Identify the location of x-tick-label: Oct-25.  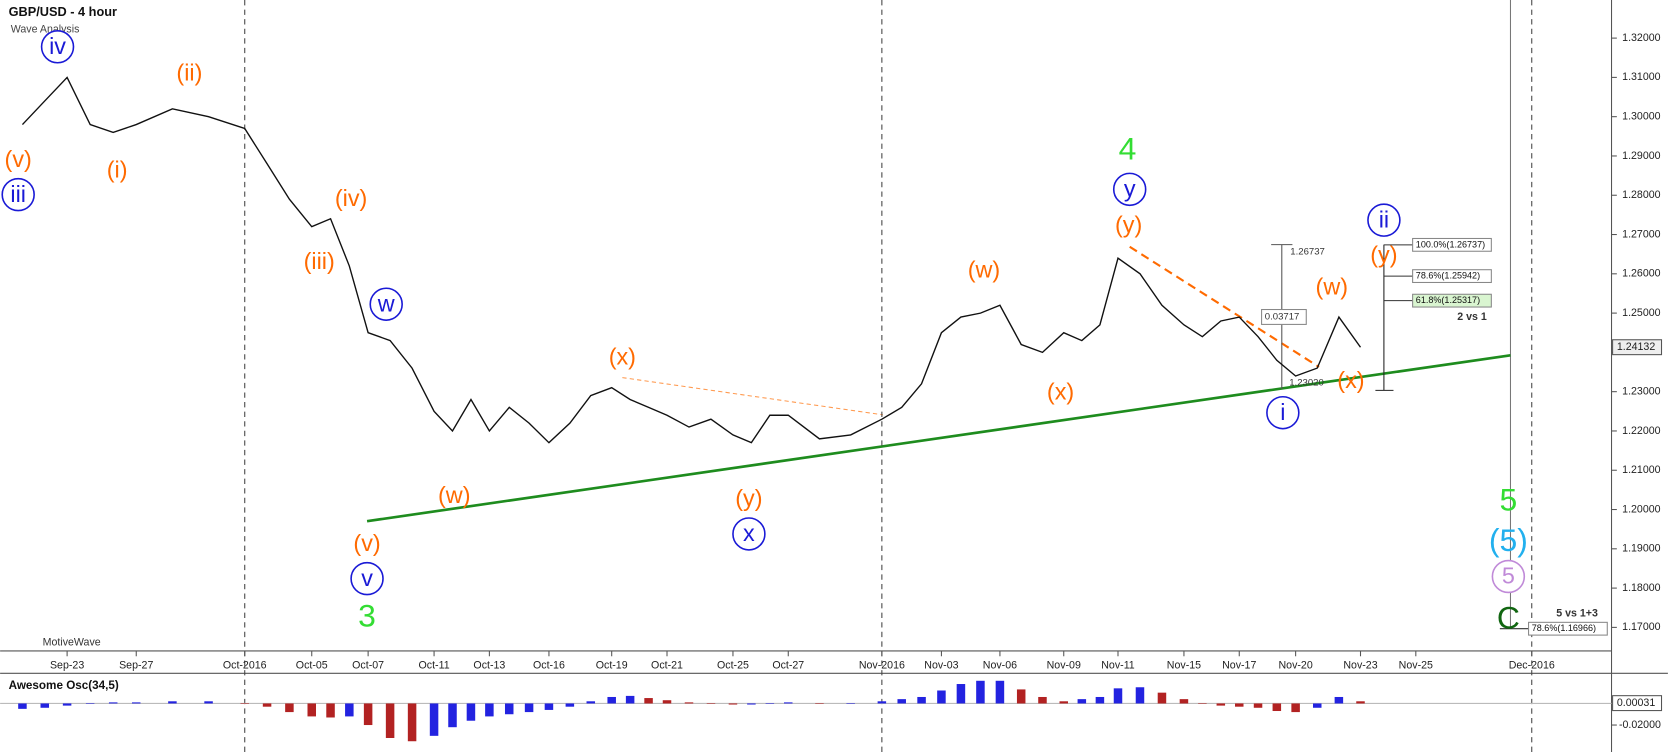
(733, 666).